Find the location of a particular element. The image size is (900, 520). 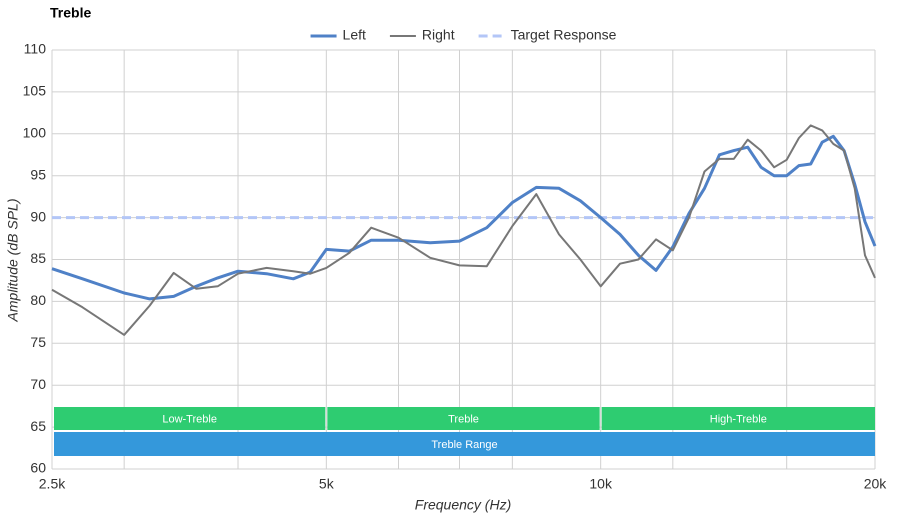

band-label: Low-Treble is located at coordinates (189, 419).